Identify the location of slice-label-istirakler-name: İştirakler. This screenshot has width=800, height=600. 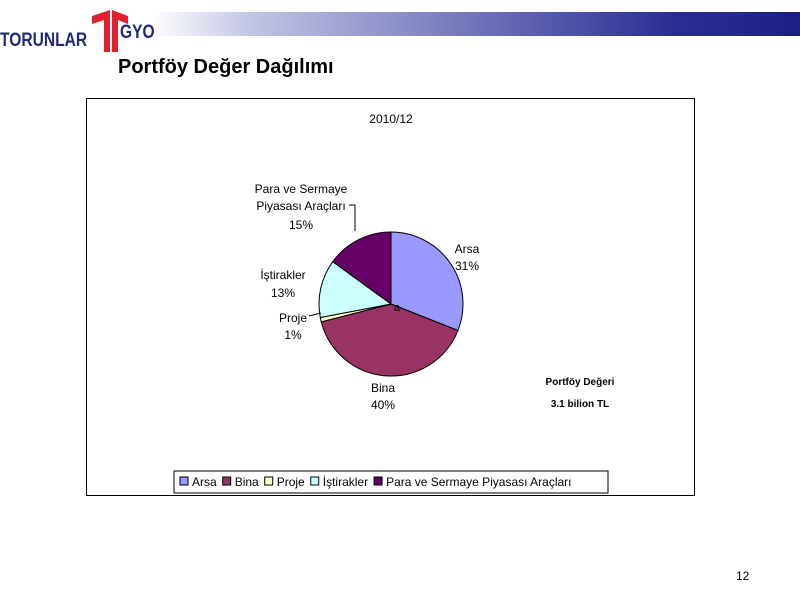
(282, 275).